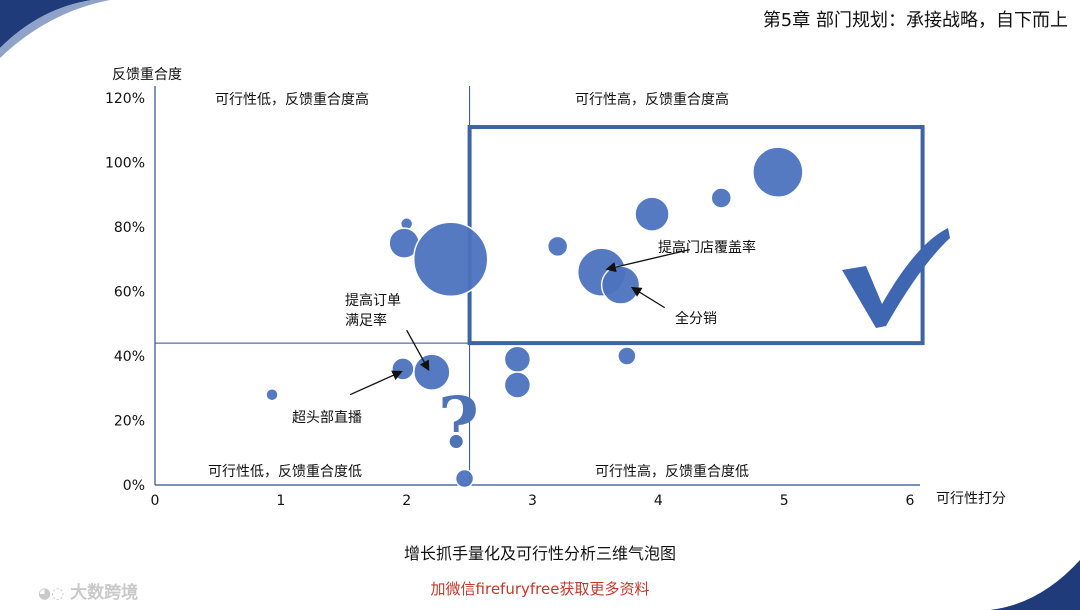 This screenshot has width=1080, height=610. I want to click on y-axis-label: 反馈重合度, so click(147, 75).